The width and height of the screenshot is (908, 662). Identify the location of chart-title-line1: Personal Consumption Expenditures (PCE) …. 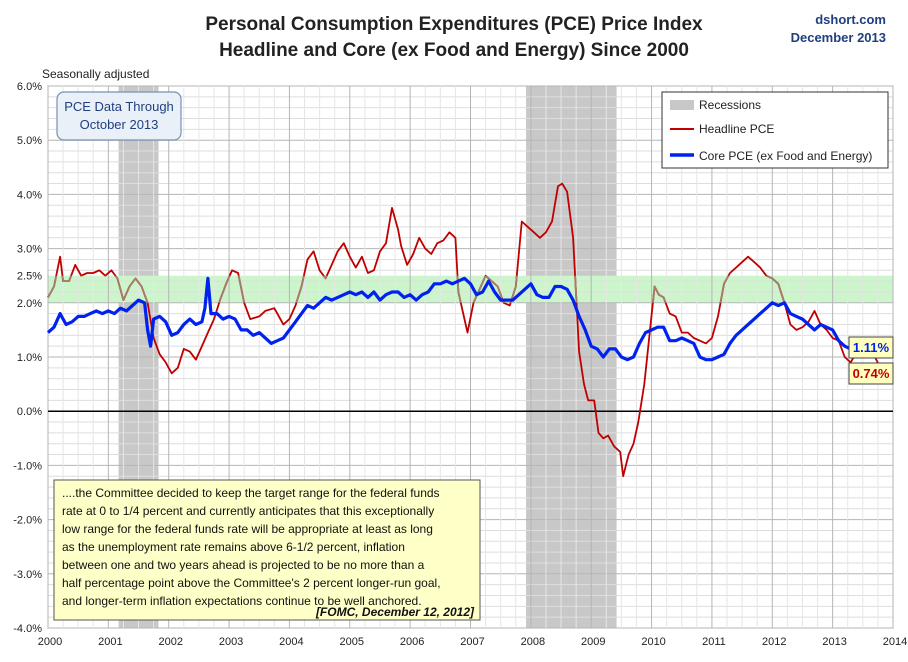
(454, 24).